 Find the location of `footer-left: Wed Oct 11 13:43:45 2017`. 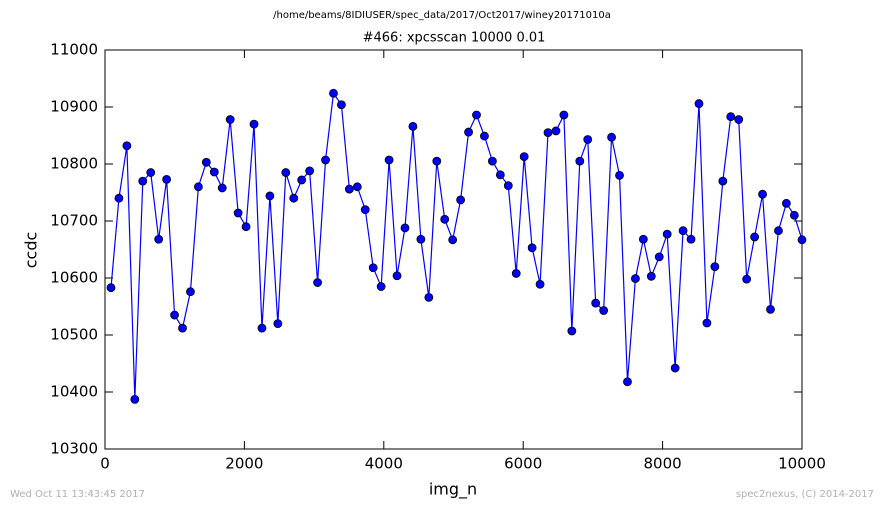

footer-left: Wed Oct 11 13:43:45 2017 is located at coordinates (77, 494).